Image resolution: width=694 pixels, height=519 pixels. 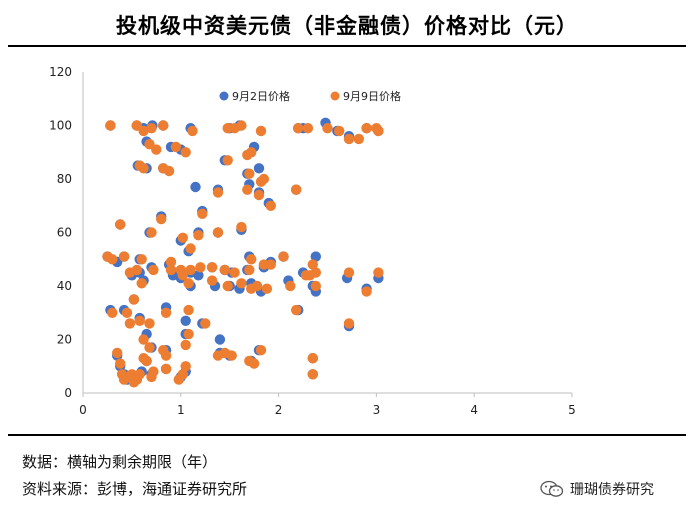 What do you see at coordinates (83, 410) in the screenshot?
I see `x-tick-label: 0` at bounding box center [83, 410].